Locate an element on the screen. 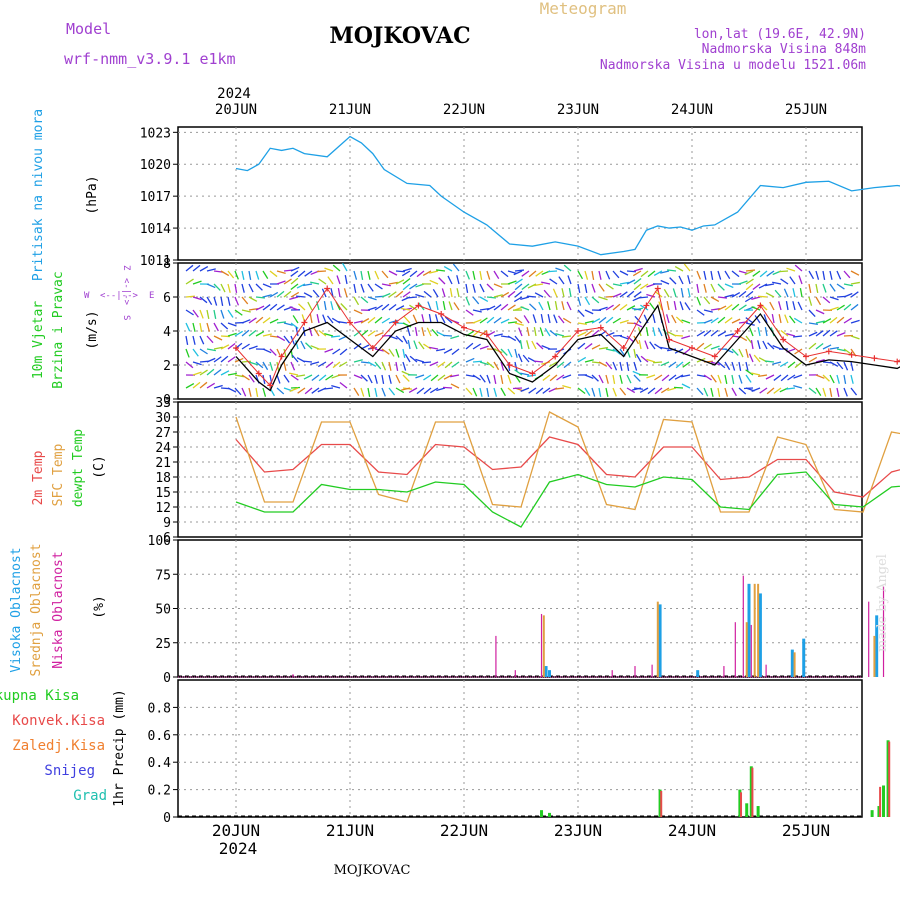 Image resolution: width=900 pixels, height=900 pixels. y-tick-label: 0 is located at coordinates (167, 818).